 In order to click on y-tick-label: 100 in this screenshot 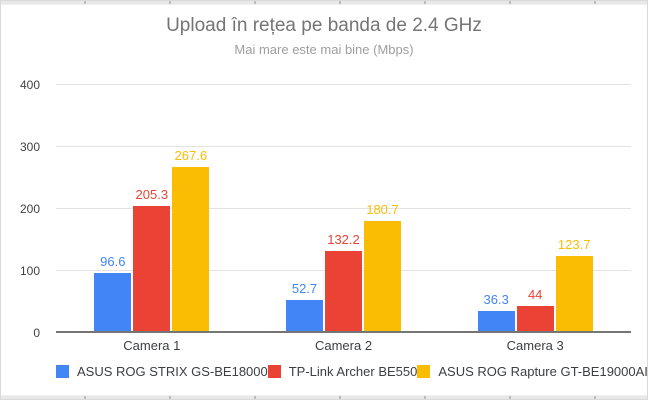, I will do `click(29, 271)`.